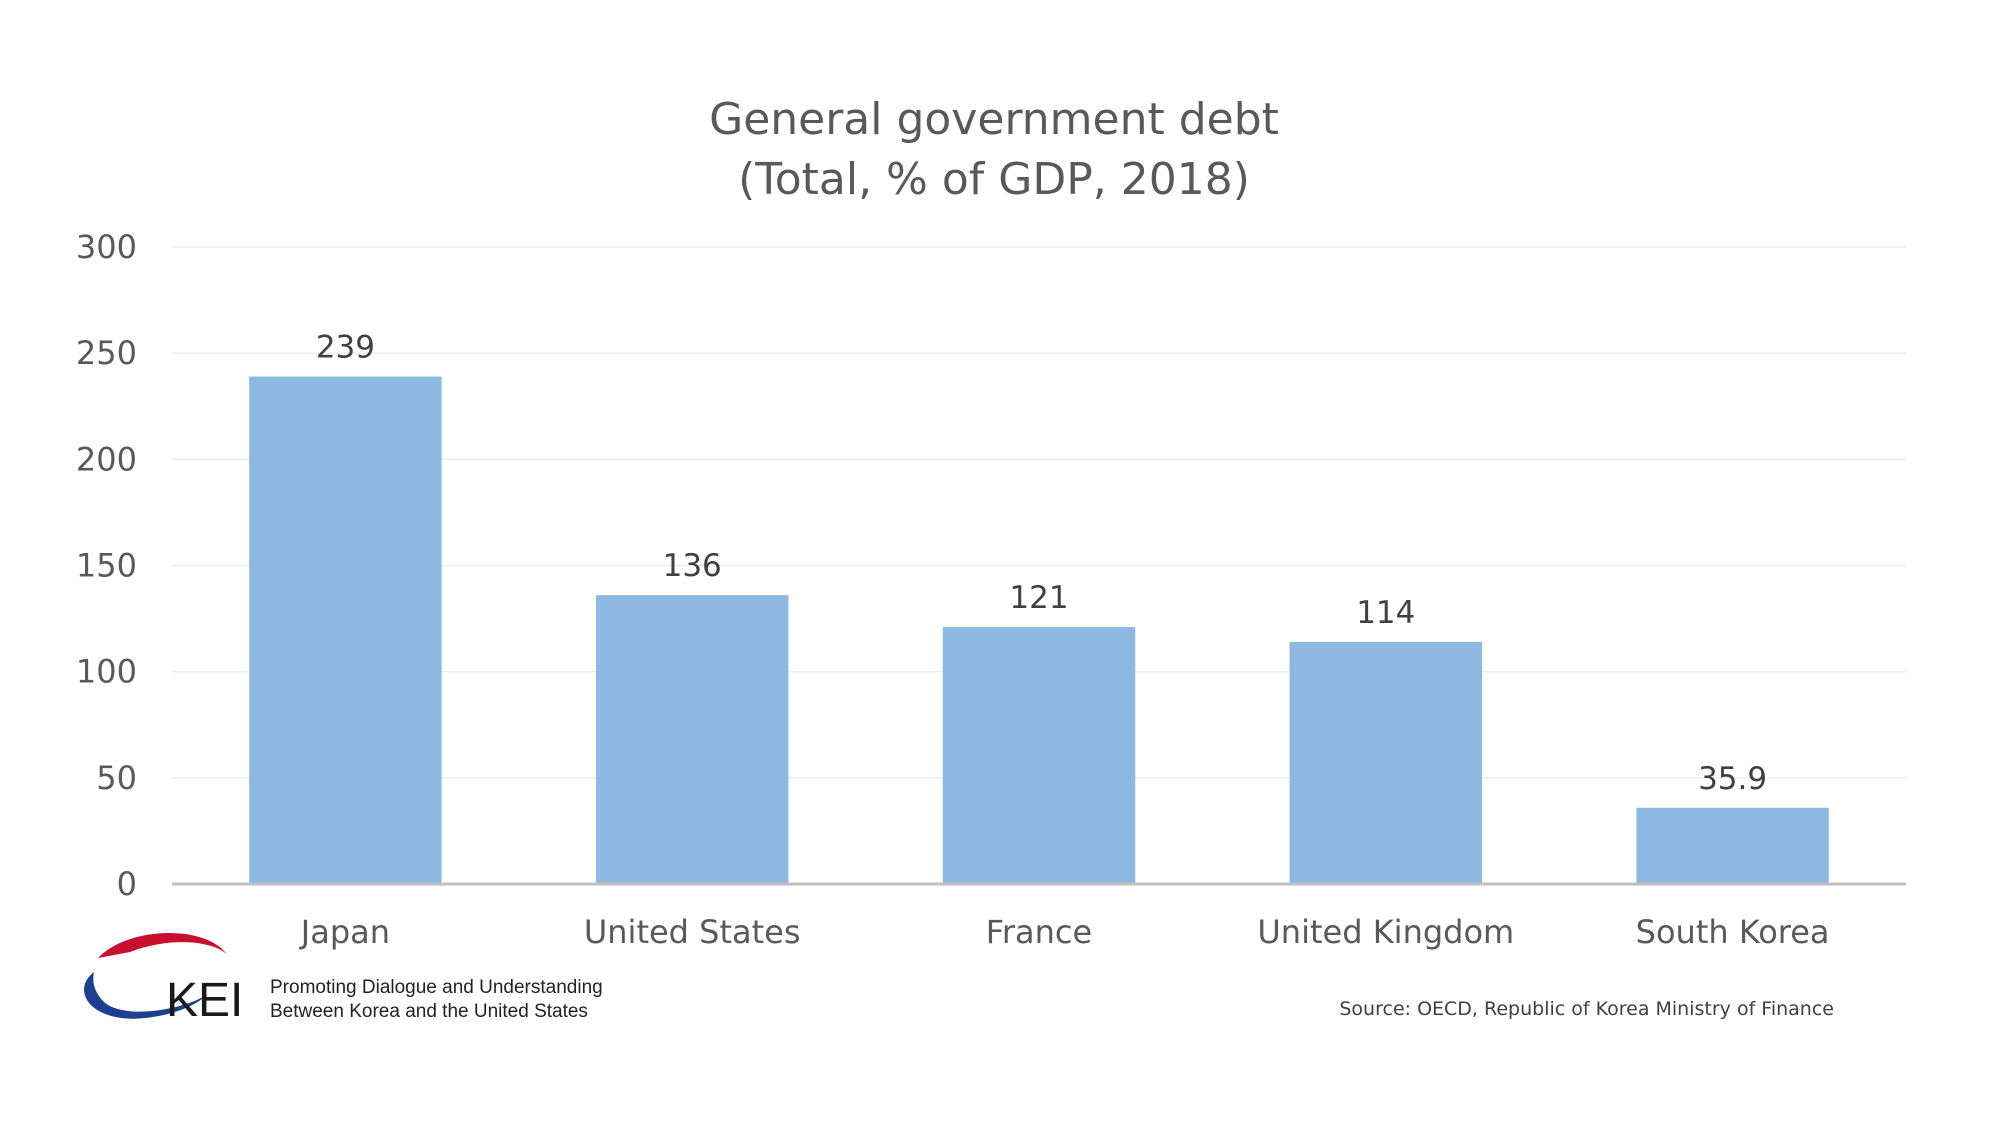  I want to click on y-tick-label: 250, so click(106, 353).